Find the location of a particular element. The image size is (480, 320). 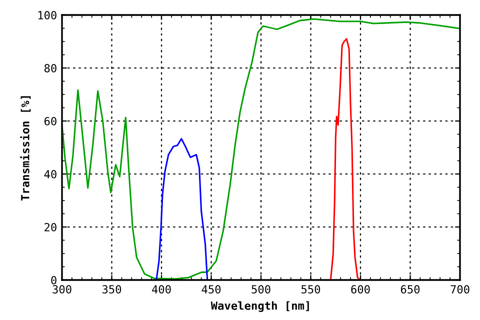

y-tick-label: 0 is located at coordinates (53, 280).